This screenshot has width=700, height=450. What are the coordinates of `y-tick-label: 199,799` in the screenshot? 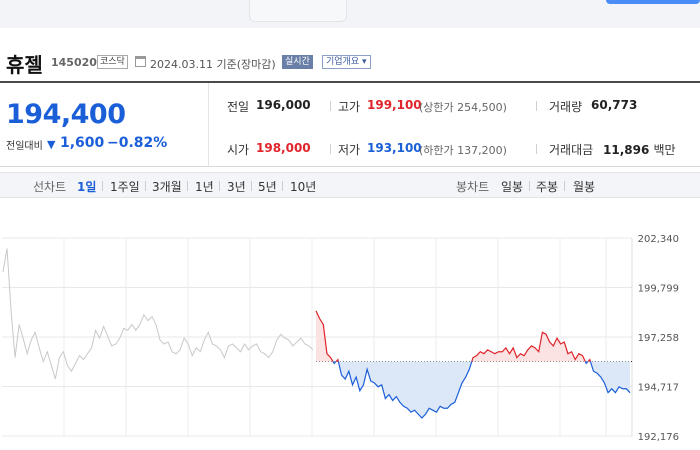 It's located at (658, 289).